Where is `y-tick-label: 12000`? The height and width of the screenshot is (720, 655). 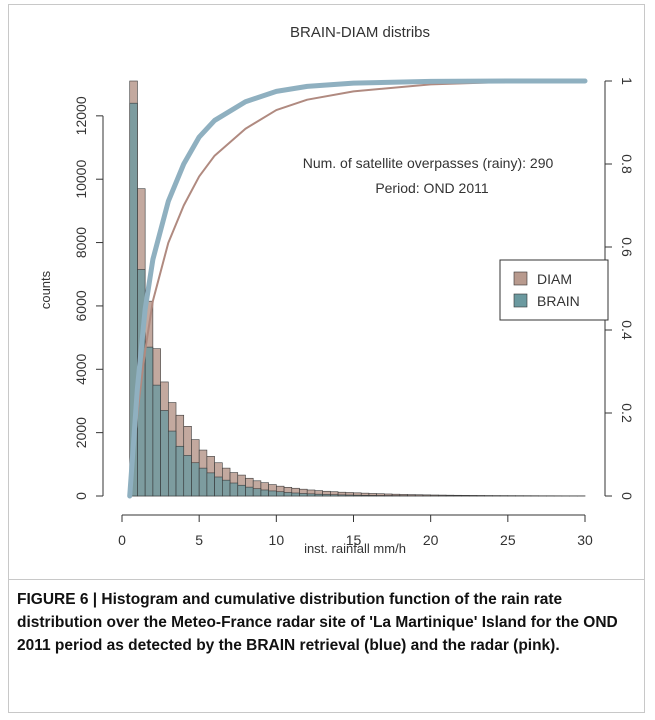 y-tick-label: 12000 is located at coordinates (81, 115).